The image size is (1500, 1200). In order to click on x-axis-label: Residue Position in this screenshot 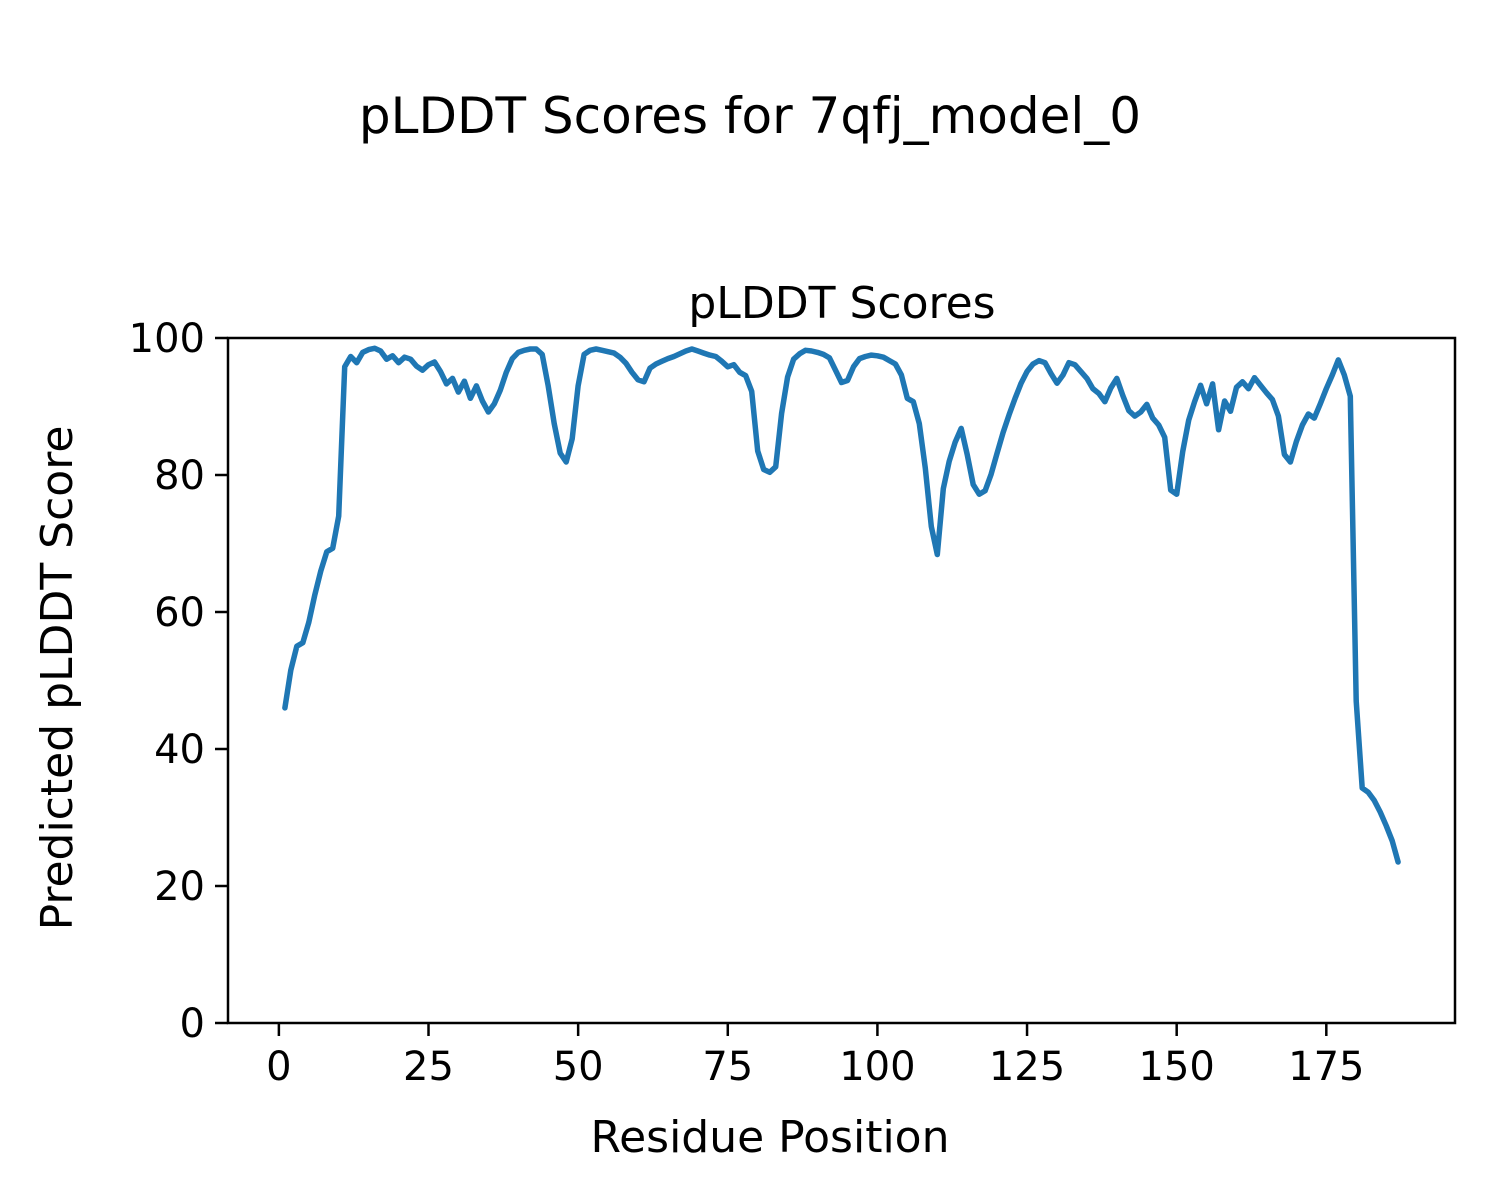, I will do `click(769, 1137)`.